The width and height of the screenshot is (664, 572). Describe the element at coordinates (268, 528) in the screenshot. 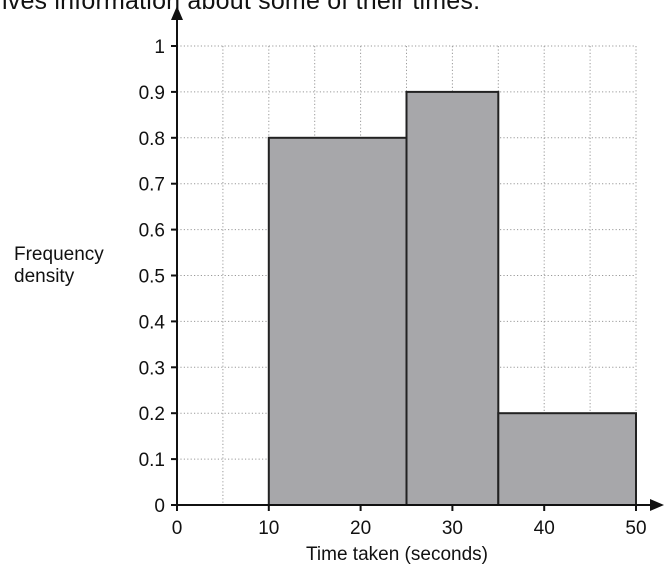

I see `x-tick-label: 10` at that location.